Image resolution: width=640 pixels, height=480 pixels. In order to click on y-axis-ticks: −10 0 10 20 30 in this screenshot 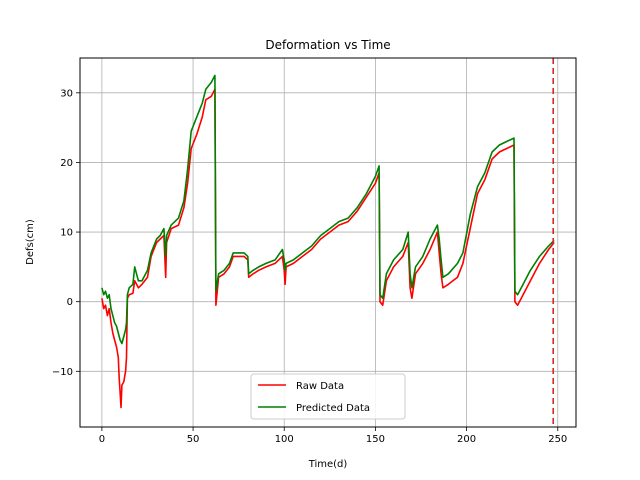, I will do `click(66, 233)`.